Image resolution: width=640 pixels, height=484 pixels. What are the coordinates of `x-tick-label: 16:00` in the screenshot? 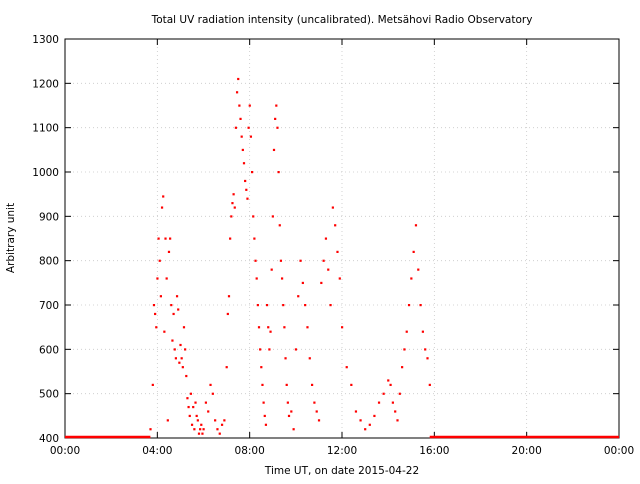 It's located at (434, 451).